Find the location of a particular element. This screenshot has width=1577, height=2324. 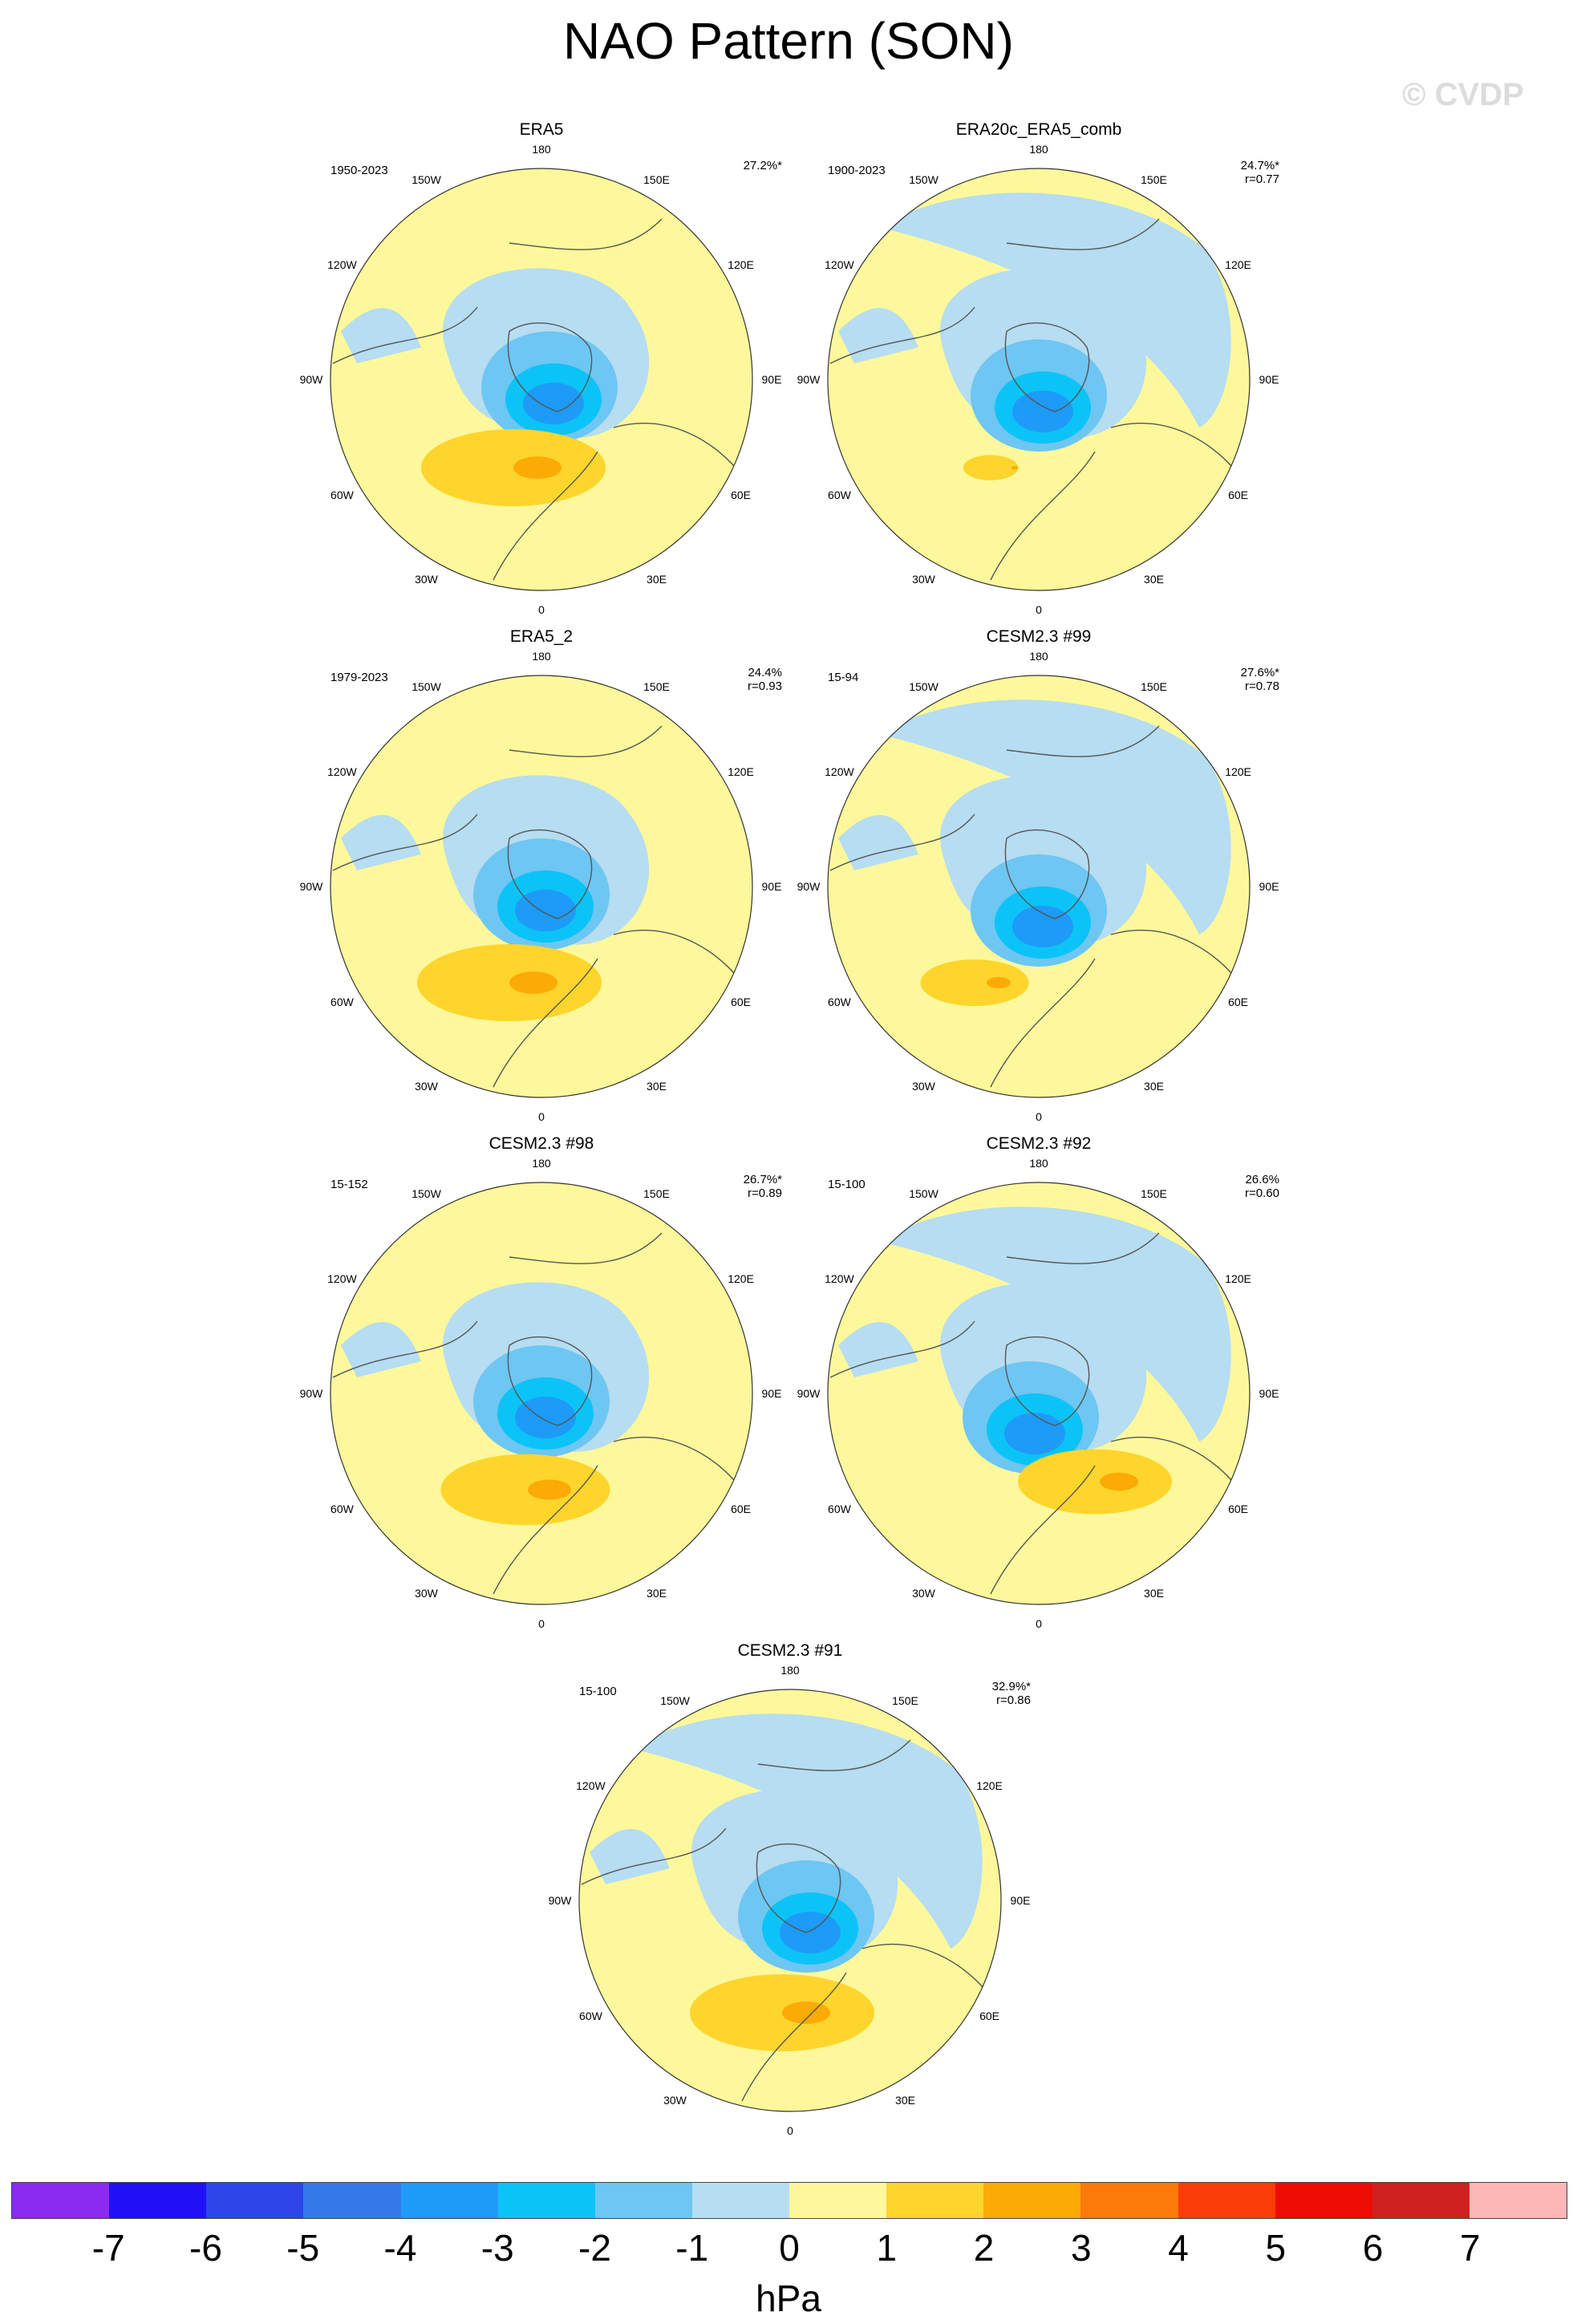

colorbar-tick-label: -5 is located at coordinates (303, 2248).